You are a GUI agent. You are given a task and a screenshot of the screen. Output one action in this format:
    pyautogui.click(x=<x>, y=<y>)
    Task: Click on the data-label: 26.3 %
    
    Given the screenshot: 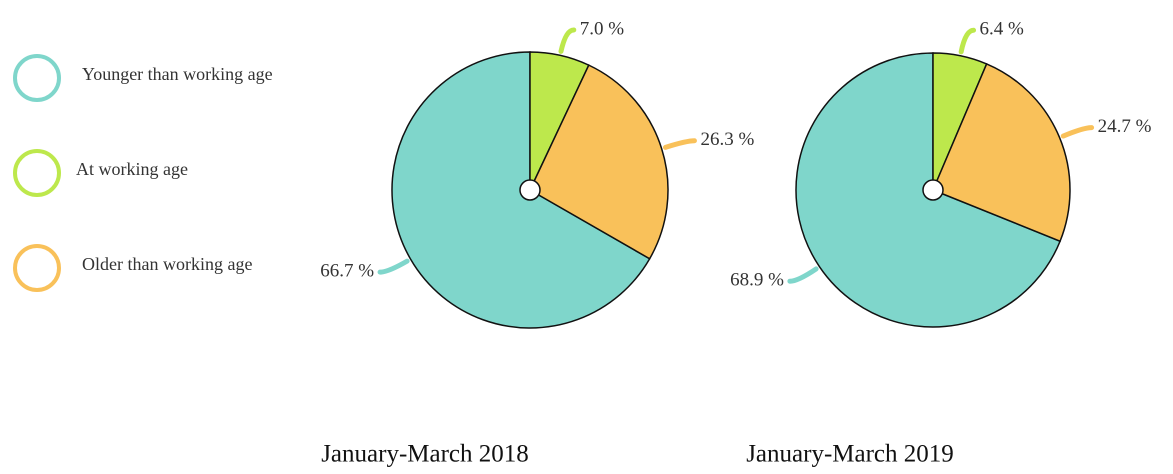 What is the action you would take?
    pyautogui.click(x=727, y=139)
    